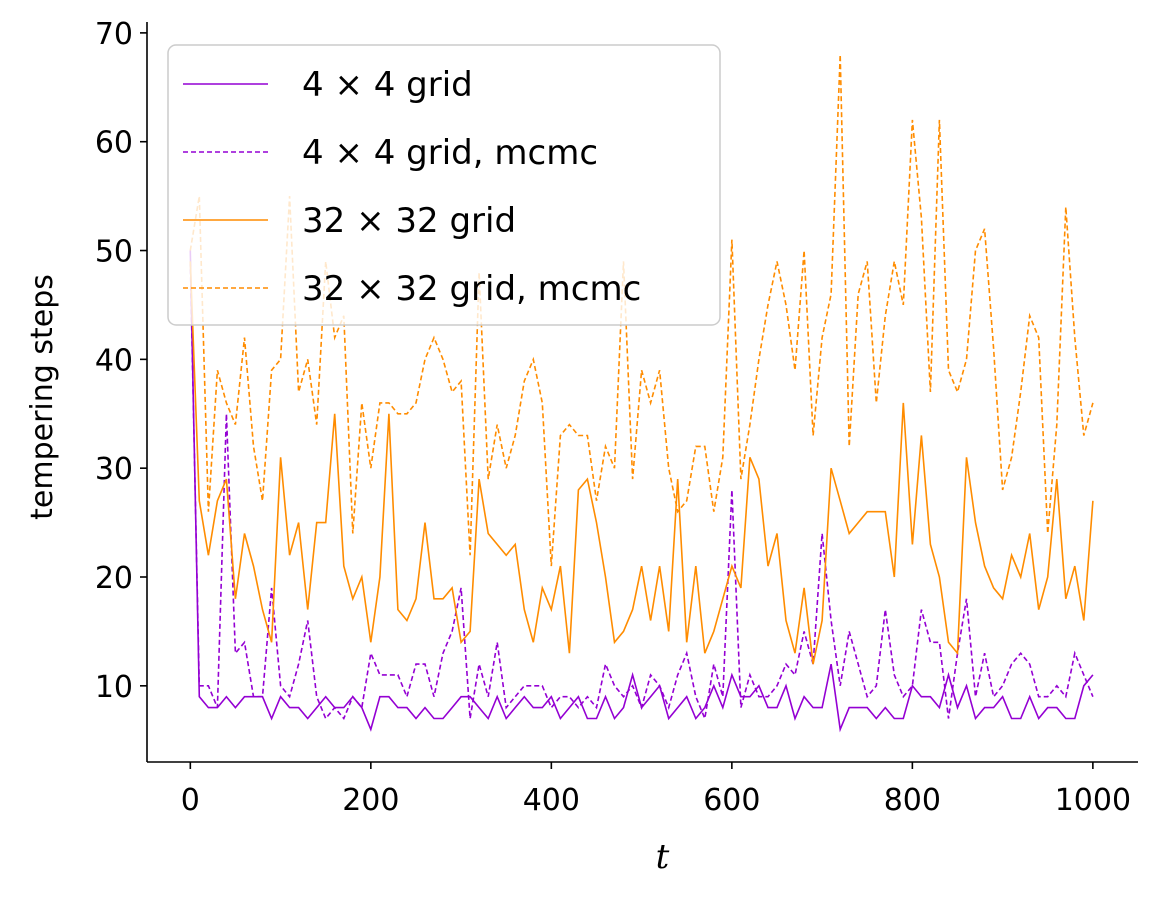 Image resolution: width=1165 pixels, height=898 pixels. Describe the element at coordinates (387, 85) in the screenshot. I see `legend-label-1: 4 × 4 grid` at that location.